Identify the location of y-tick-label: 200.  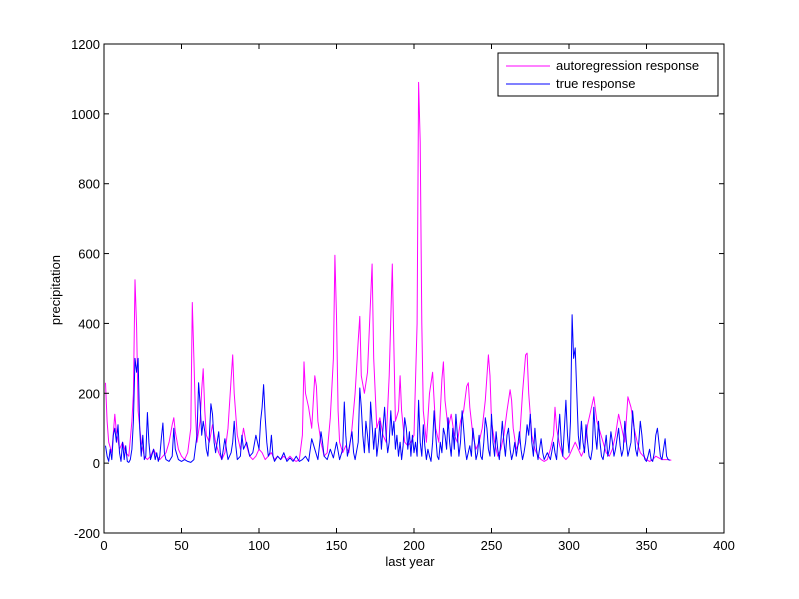
(89, 393).